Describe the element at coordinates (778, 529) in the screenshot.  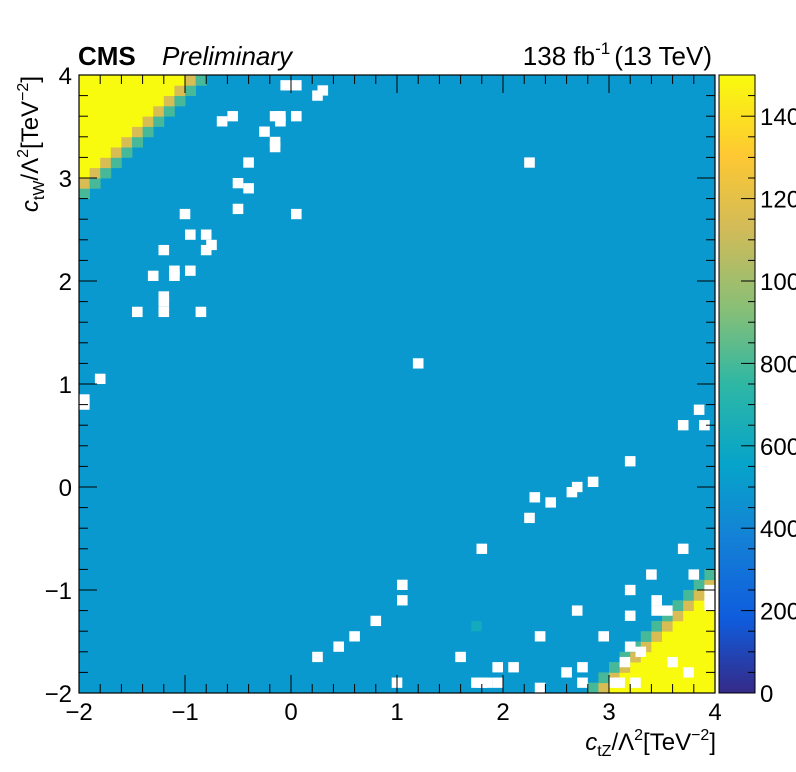
I see `z-tick-label: 400` at that location.